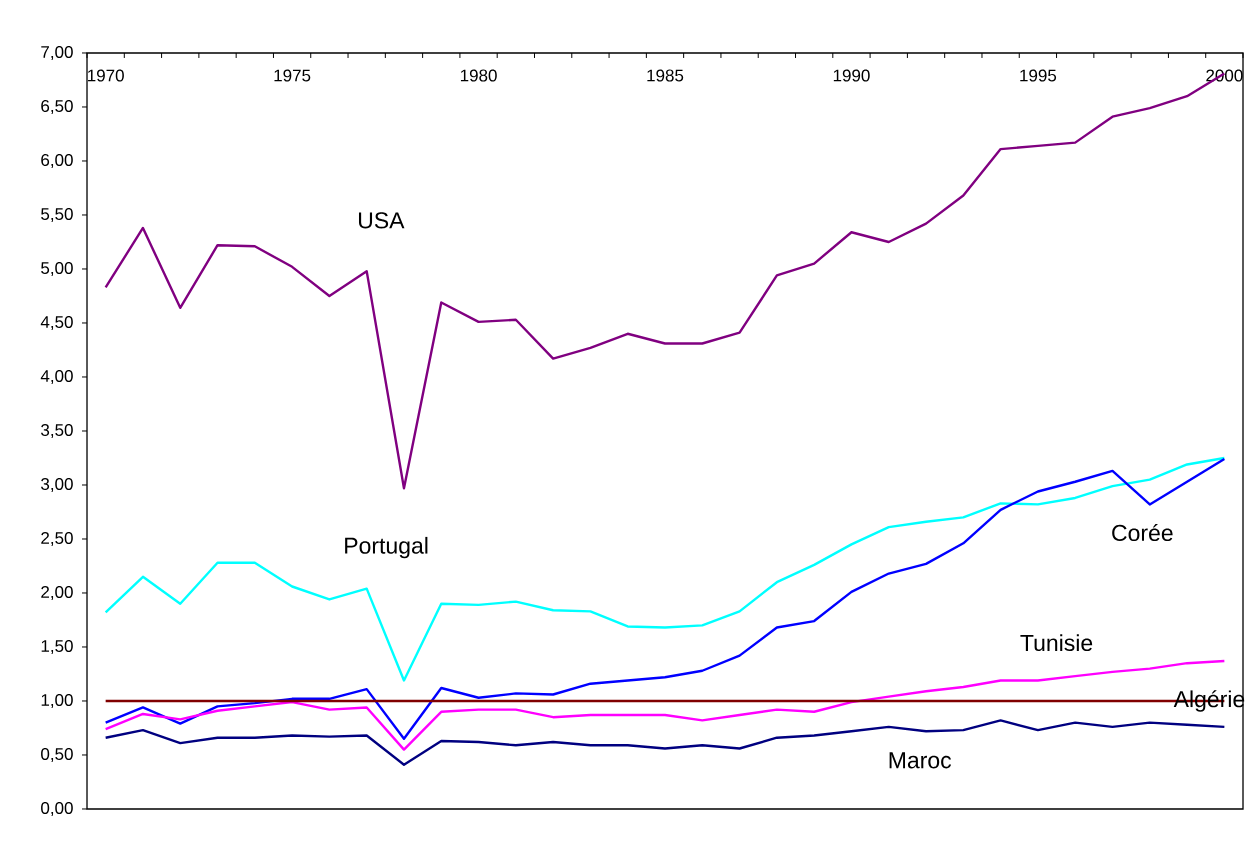 Image resolution: width=1258 pixels, height=848 pixels. Describe the element at coordinates (381, 220) in the screenshot. I see `series-label: USA` at that location.